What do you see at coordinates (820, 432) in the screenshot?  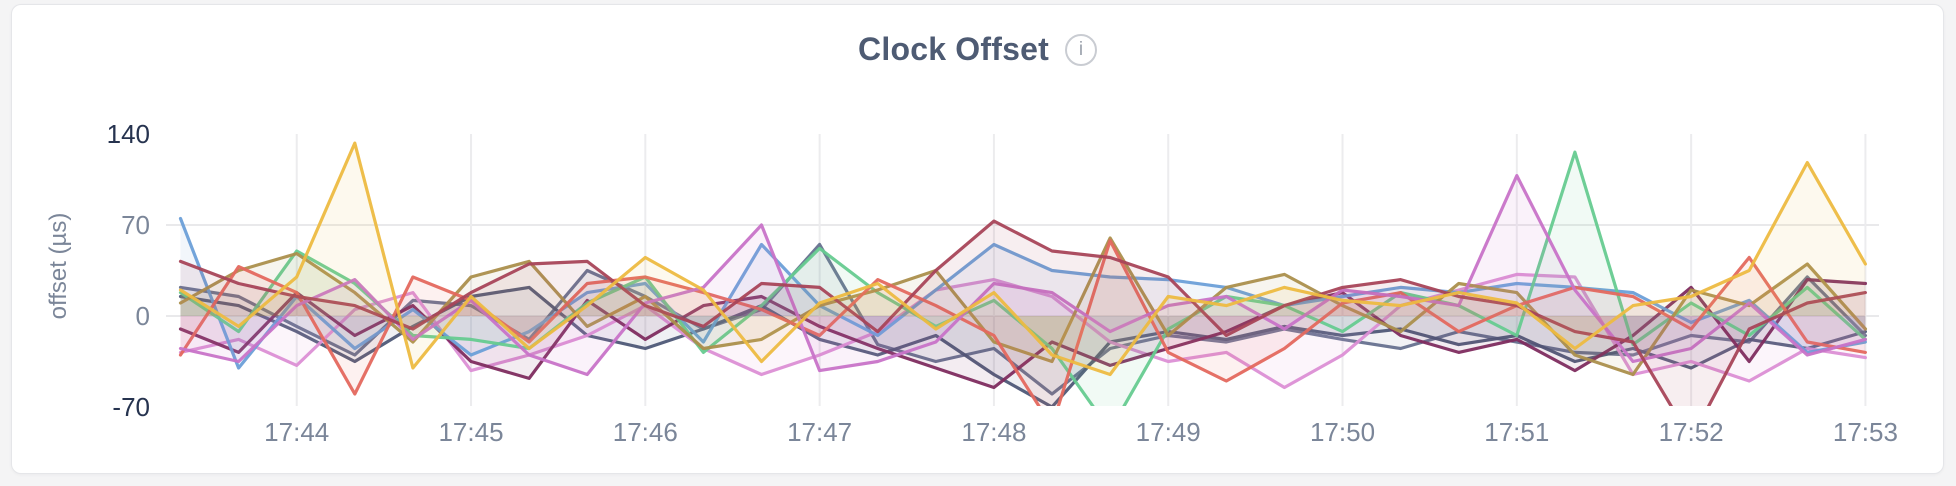 I see `x-tick-label: 17:47` at bounding box center [820, 432].